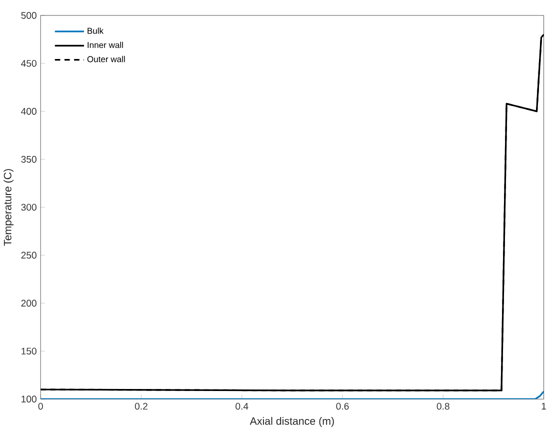  Describe the element at coordinates (9, 207) in the screenshot. I see `y-axis-title: Temperature (C)` at that location.